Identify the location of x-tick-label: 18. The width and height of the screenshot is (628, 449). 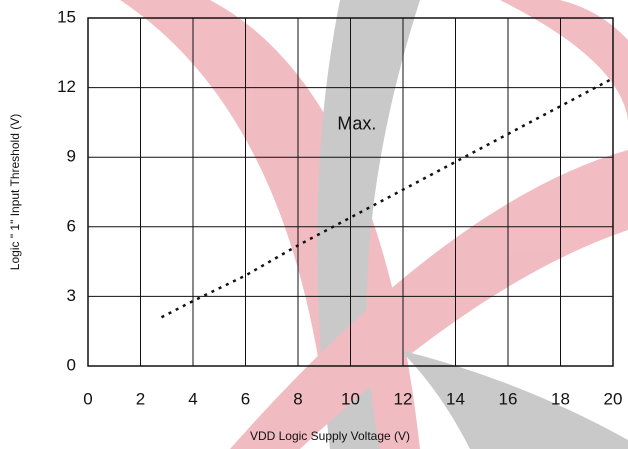
(560, 398).